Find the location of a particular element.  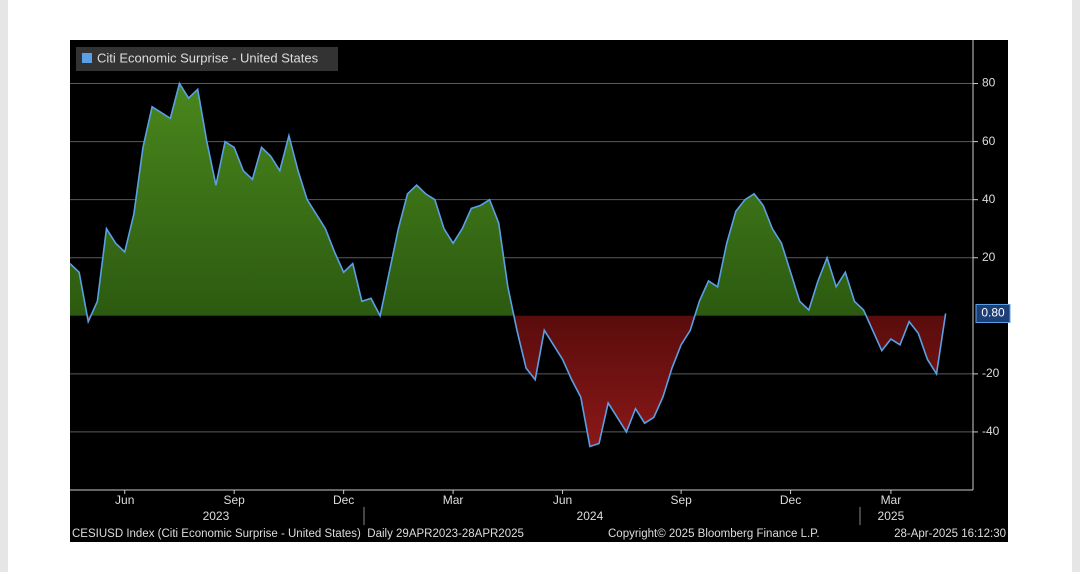

y-tick-label: 20 is located at coordinates (989, 257).